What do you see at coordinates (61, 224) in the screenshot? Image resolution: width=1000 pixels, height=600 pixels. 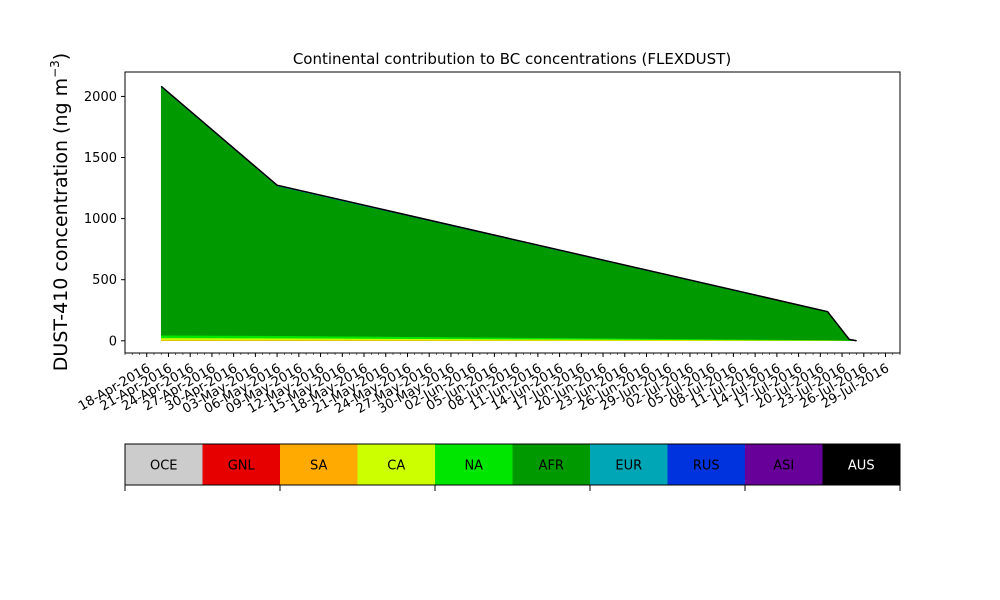 I see `y-axis-label-main: DUST-410 concentration (ng m` at bounding box center [61, 224].